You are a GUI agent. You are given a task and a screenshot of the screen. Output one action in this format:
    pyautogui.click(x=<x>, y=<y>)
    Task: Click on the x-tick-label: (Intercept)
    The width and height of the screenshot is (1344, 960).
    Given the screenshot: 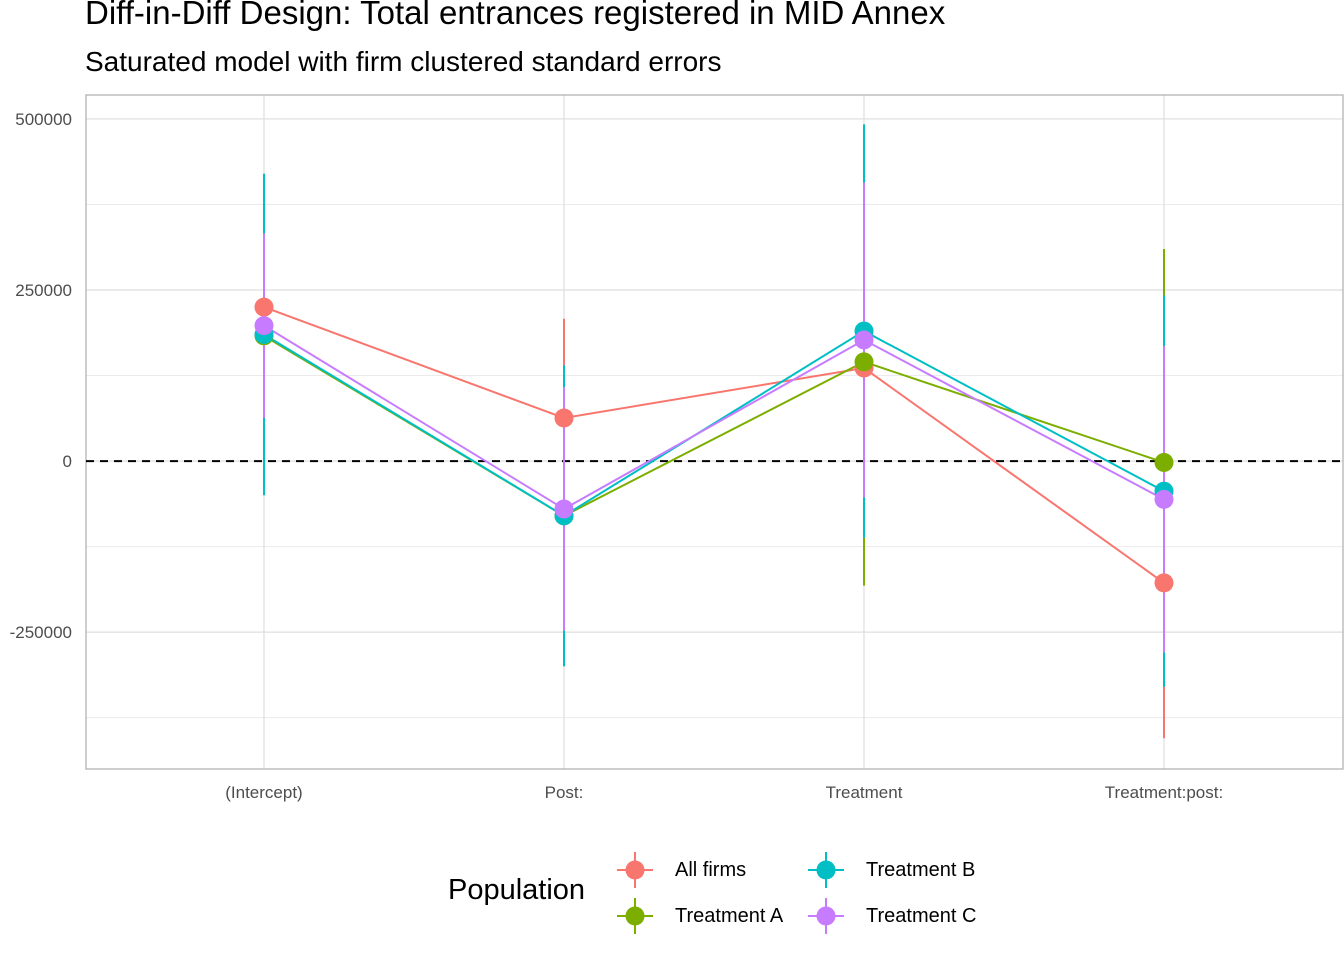 What is the action you would take?
    pyautogui.click(x=263, y=792)
    